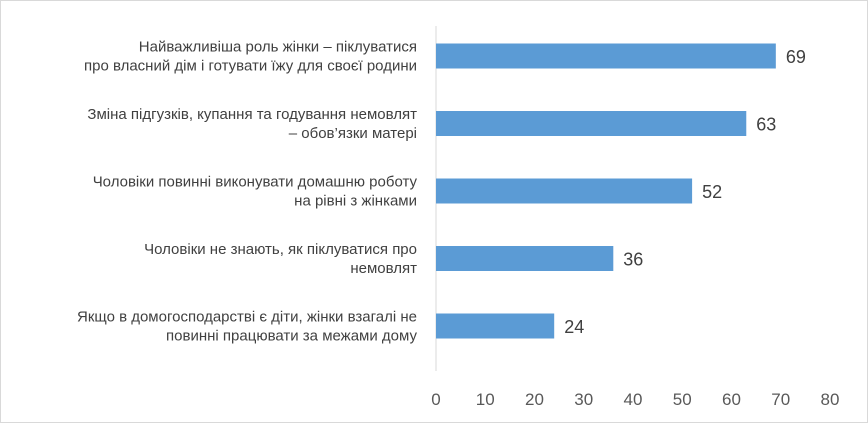 The image size is (868, 423). I want to click on x-tick-label-8: 80, so click(830, 399).